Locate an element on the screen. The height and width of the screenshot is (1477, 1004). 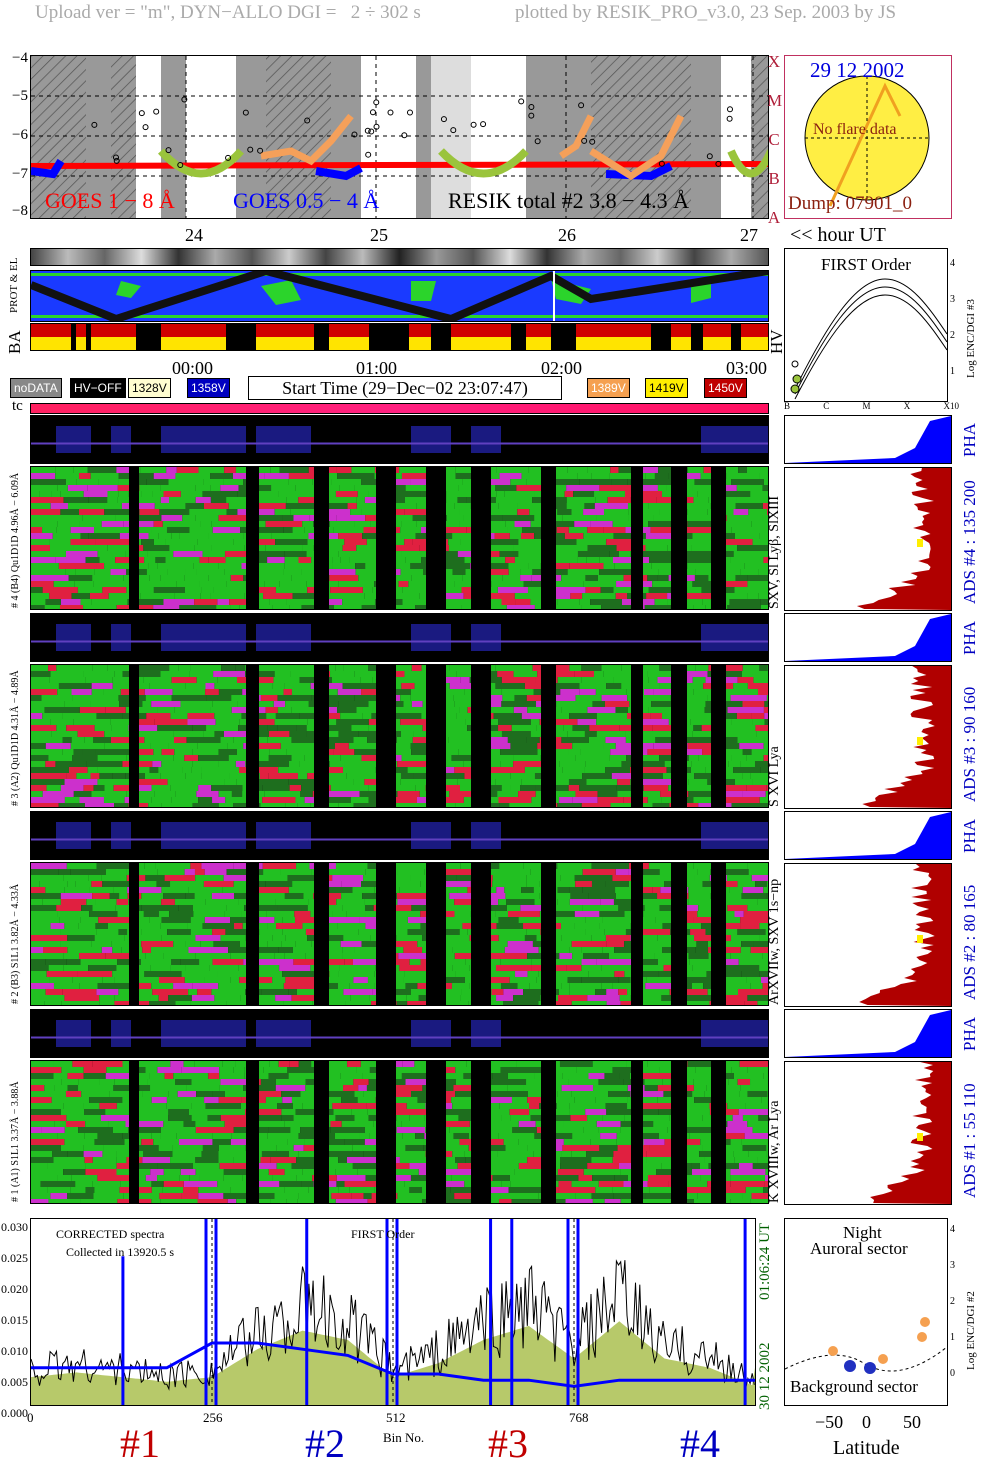
sp-ytick-0: 0.030 is located at coordinates (14, 1227).